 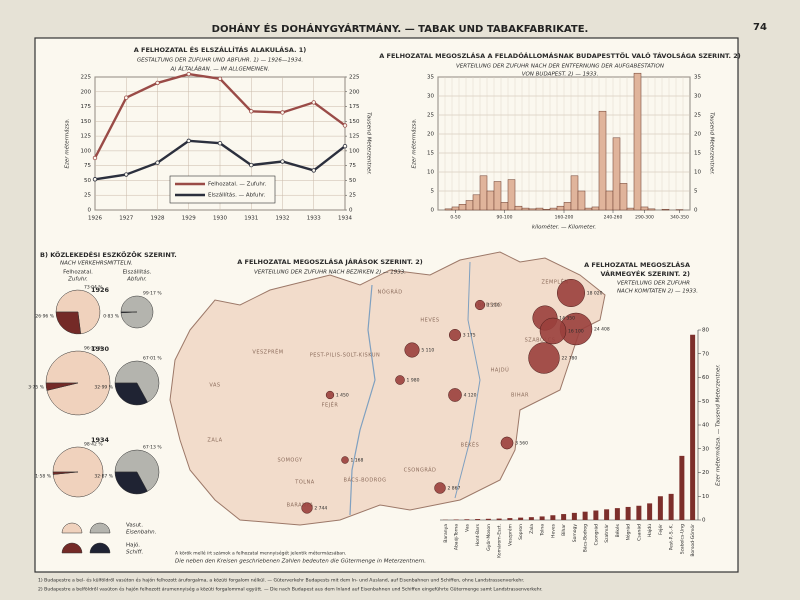 What do you see at coordinates (96, 264) in the screenshot?
I see `chart-subtitle: NACH VERKEHRSMITTELN.` at bounding box center [96, 264].